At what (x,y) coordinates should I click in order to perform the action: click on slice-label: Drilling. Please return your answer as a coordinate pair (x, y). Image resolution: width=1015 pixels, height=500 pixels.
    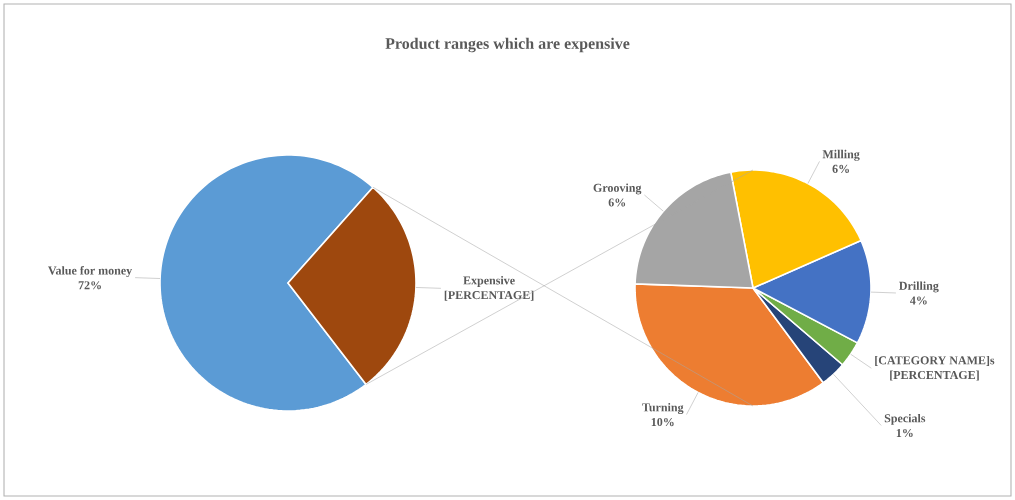
    Looking at the image, I should click on (919, 287).